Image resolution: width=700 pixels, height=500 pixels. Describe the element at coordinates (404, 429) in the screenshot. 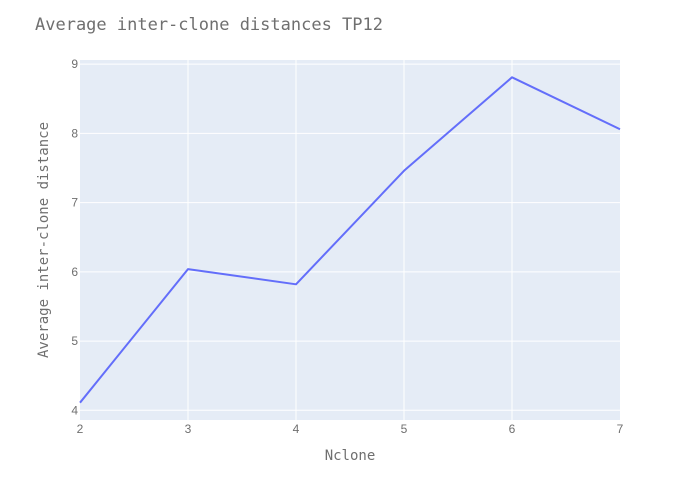

I see `x-tick-label-5: 5` at that location.